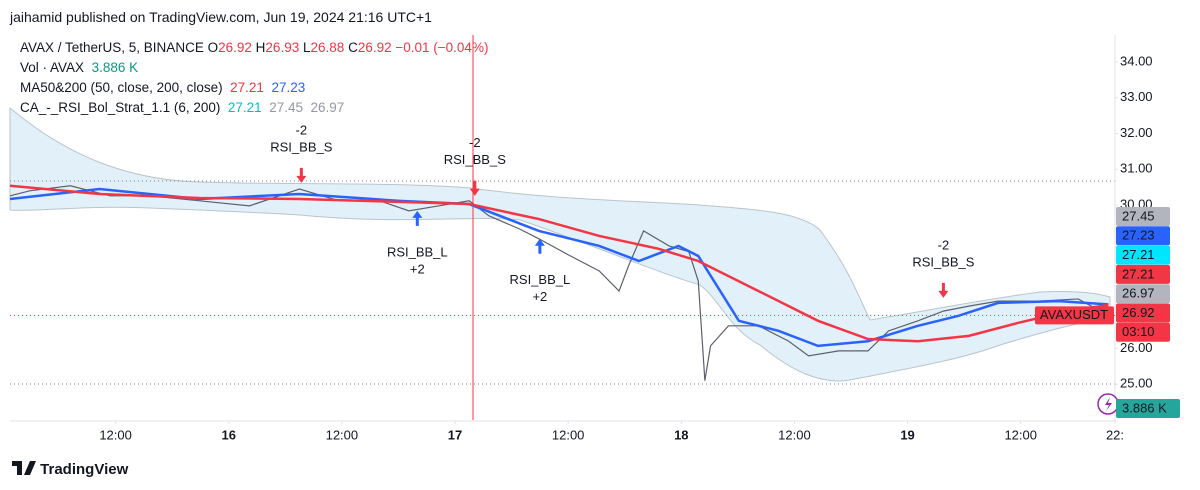  I want to click on x-tick-label: 22:, so click(1115, 434).